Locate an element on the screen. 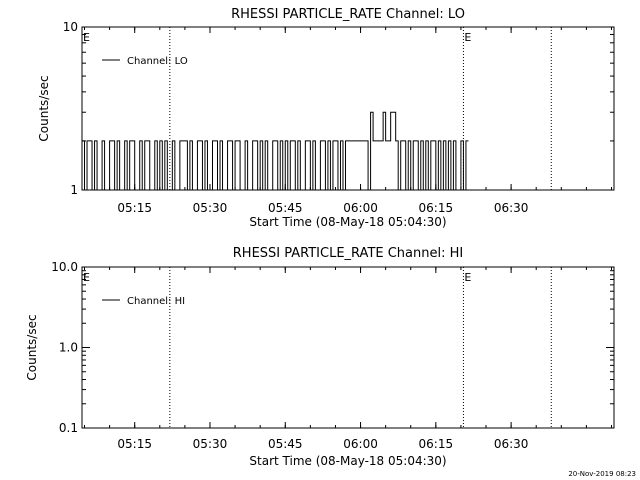 This screenshot has width=640, height=480. footer-timestamp: 20-Nov-2019 08:23 is located at coordinates (602, 474).